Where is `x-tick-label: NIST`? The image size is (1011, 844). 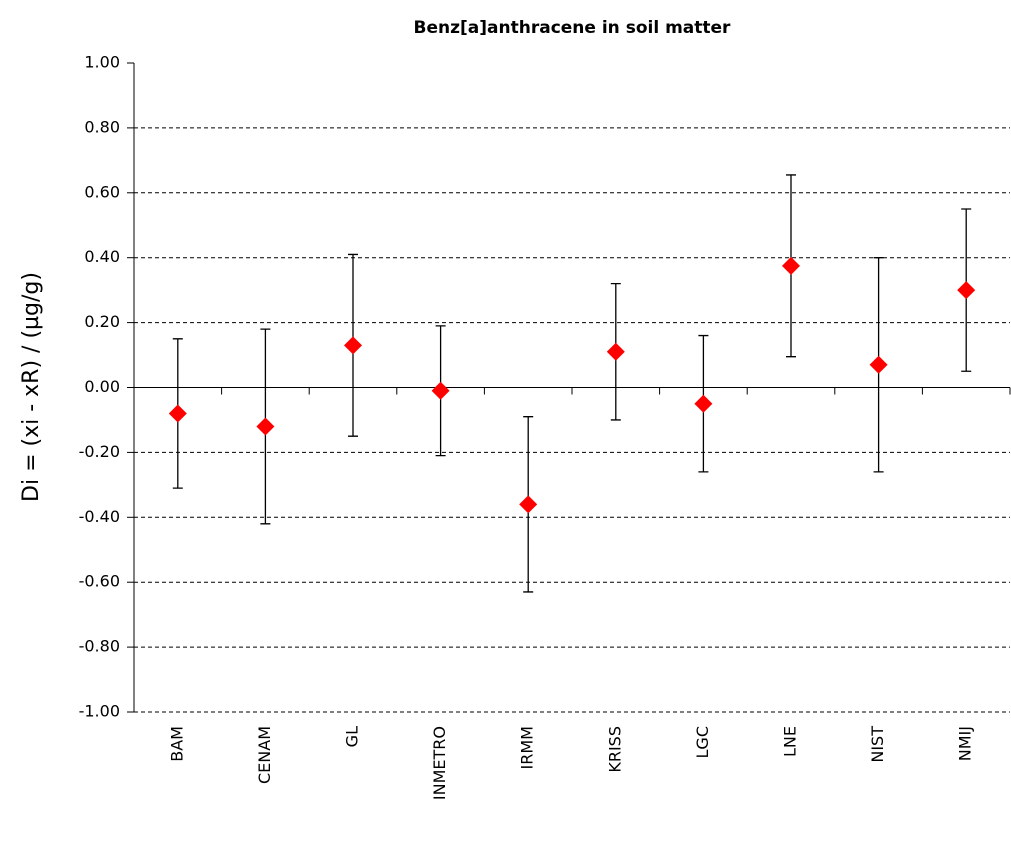
x-tick-label: NIST is located at coordinates (877, 744).